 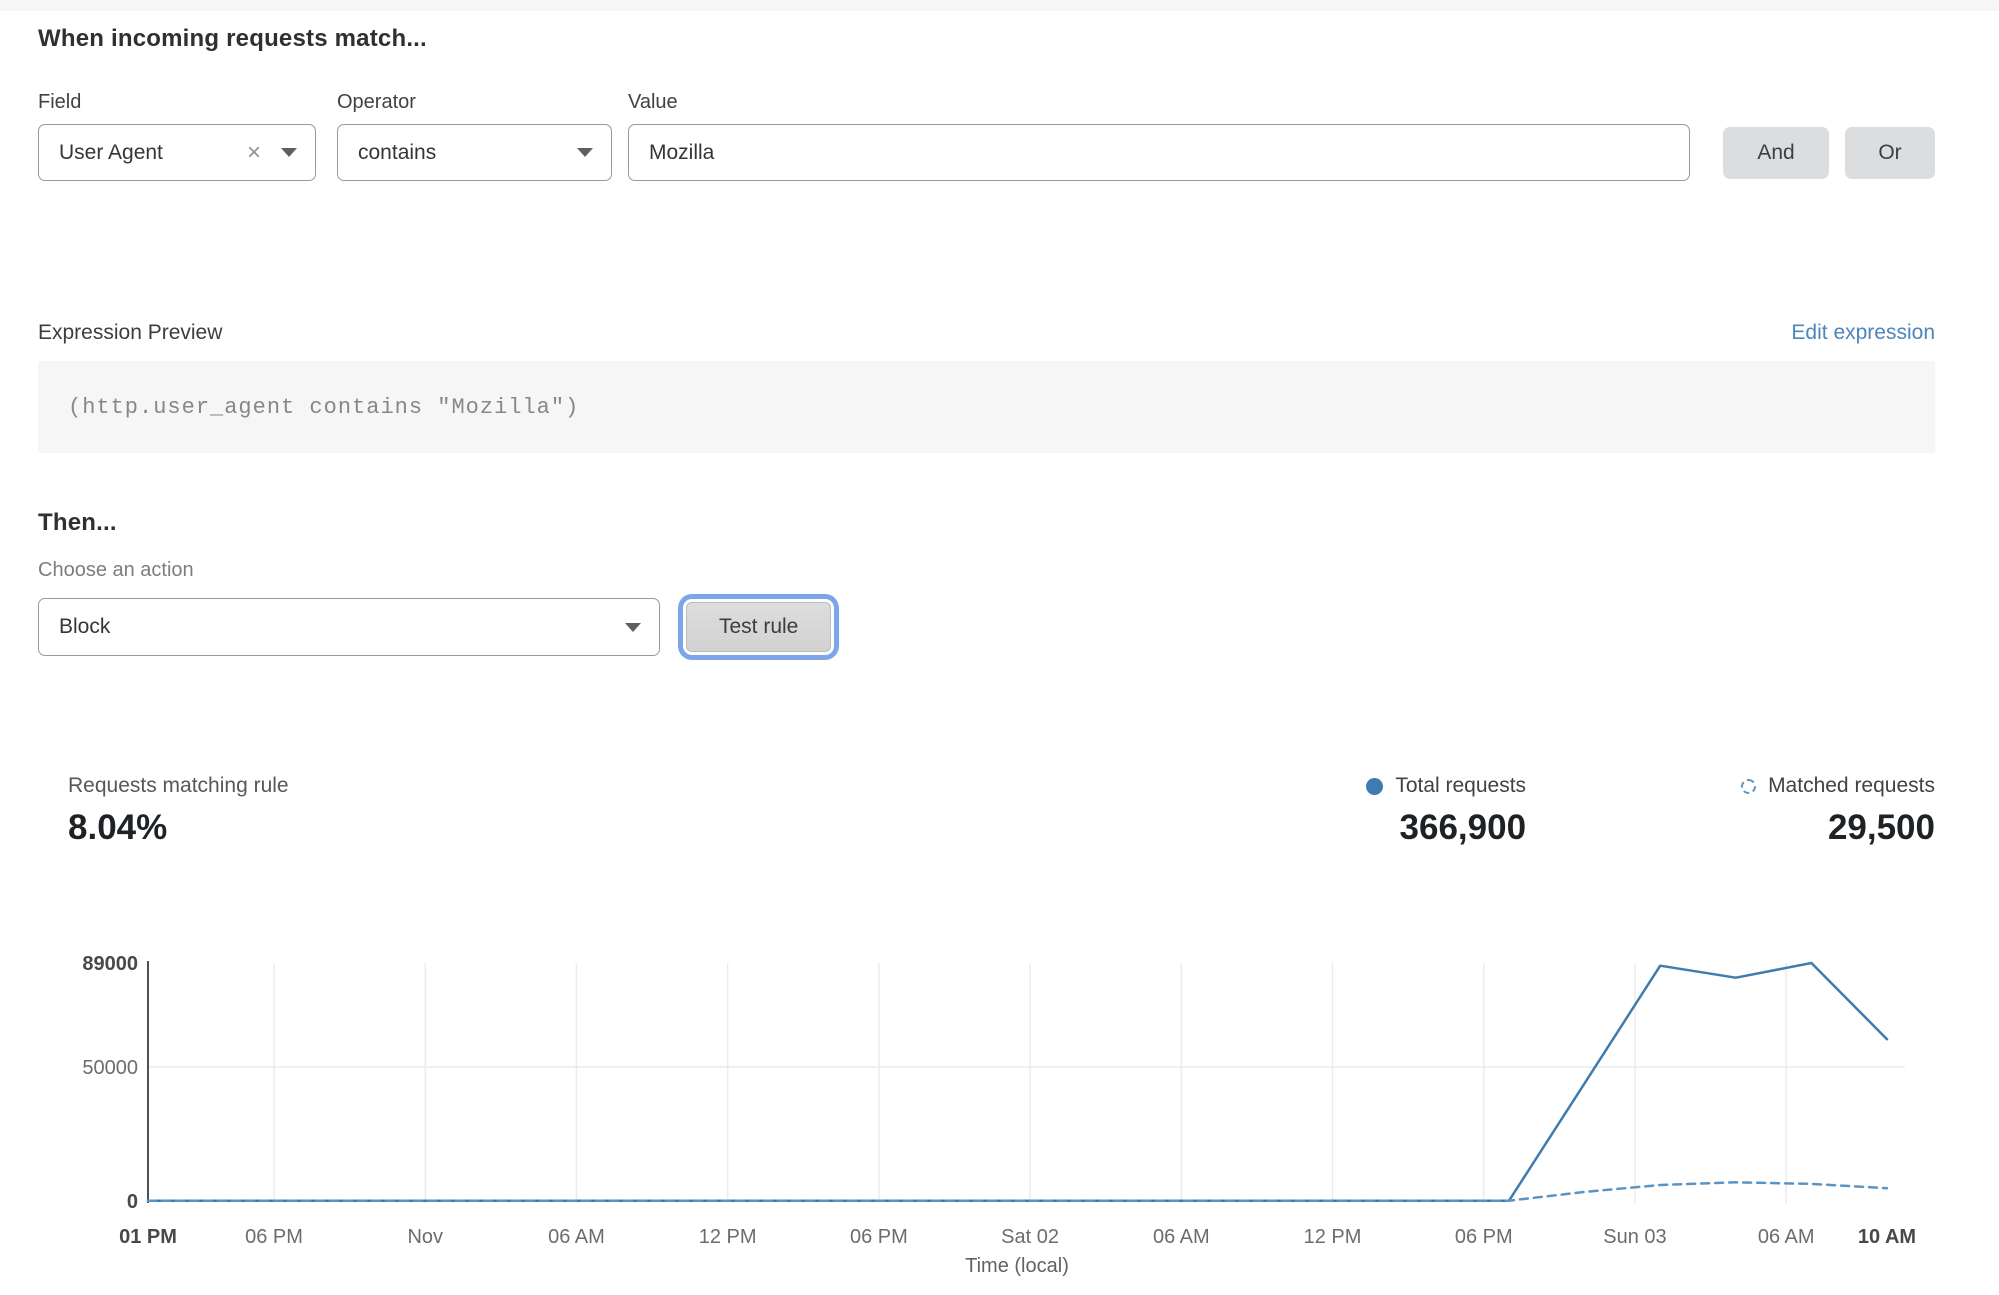 I want to click on dashed-circle-icon, so click(x=1749, y=786).